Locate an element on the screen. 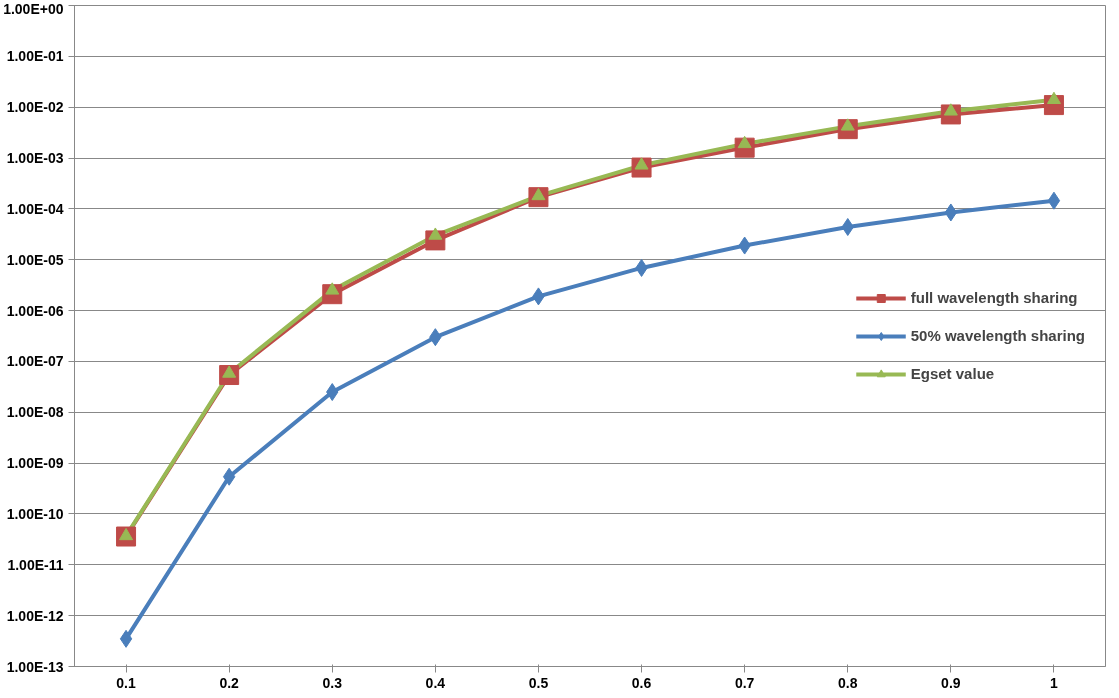  legend-label: full wavelength sharing is located at coordinates (994, 297).